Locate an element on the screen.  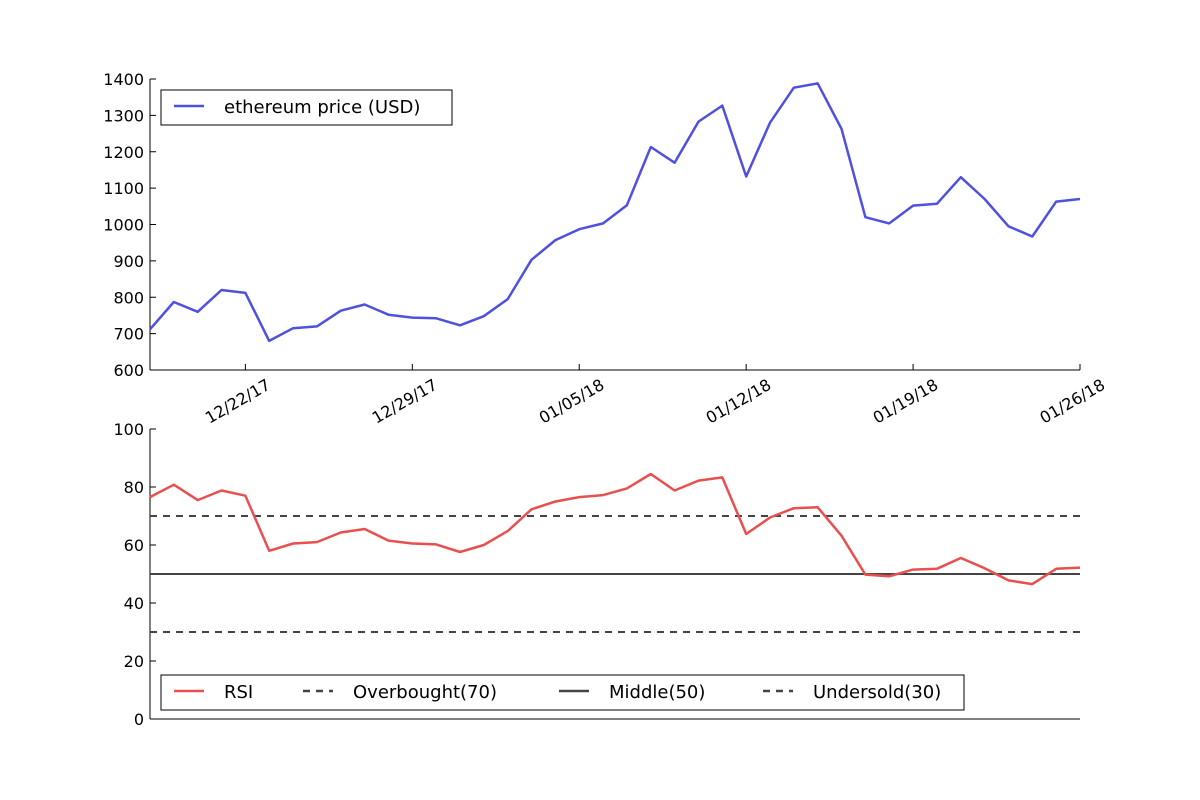
rsi-legend: RSI Overbought(70) Middle(50) Undersold(30) is located at coordinates (562, 692).